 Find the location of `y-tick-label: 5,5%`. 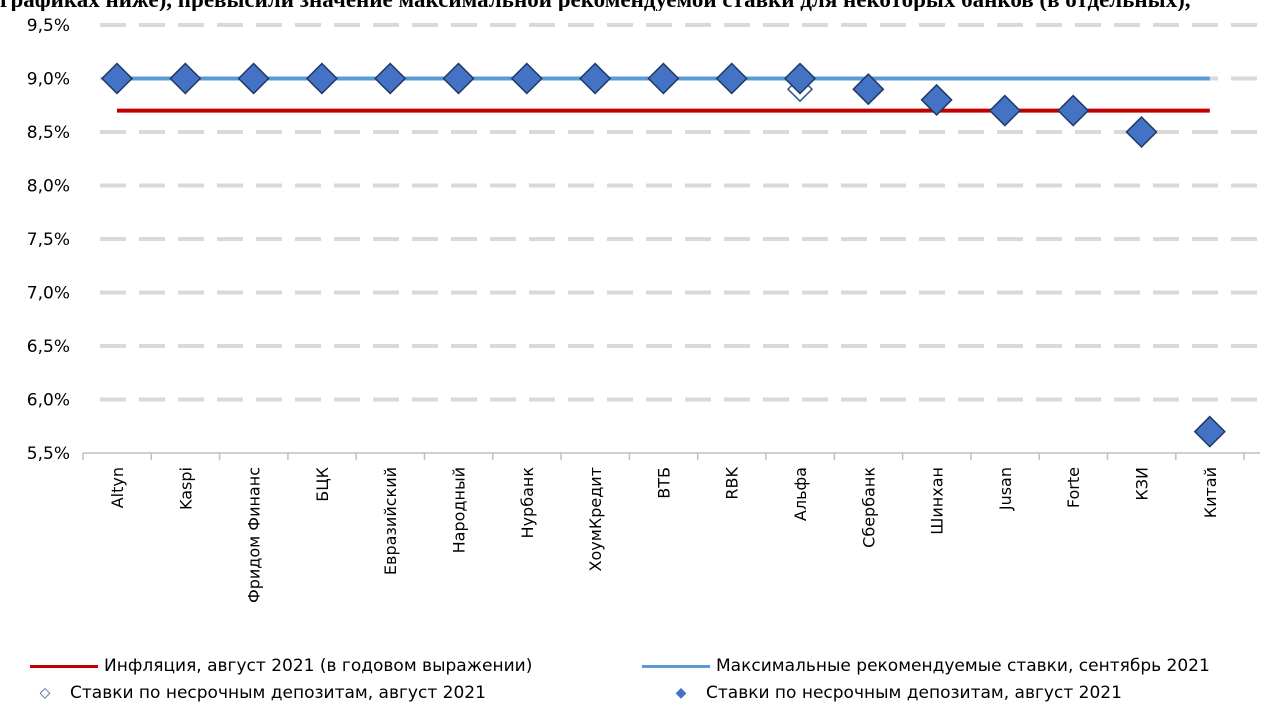

y-tick-label: 5,5% is located at coordinates (48, 454).